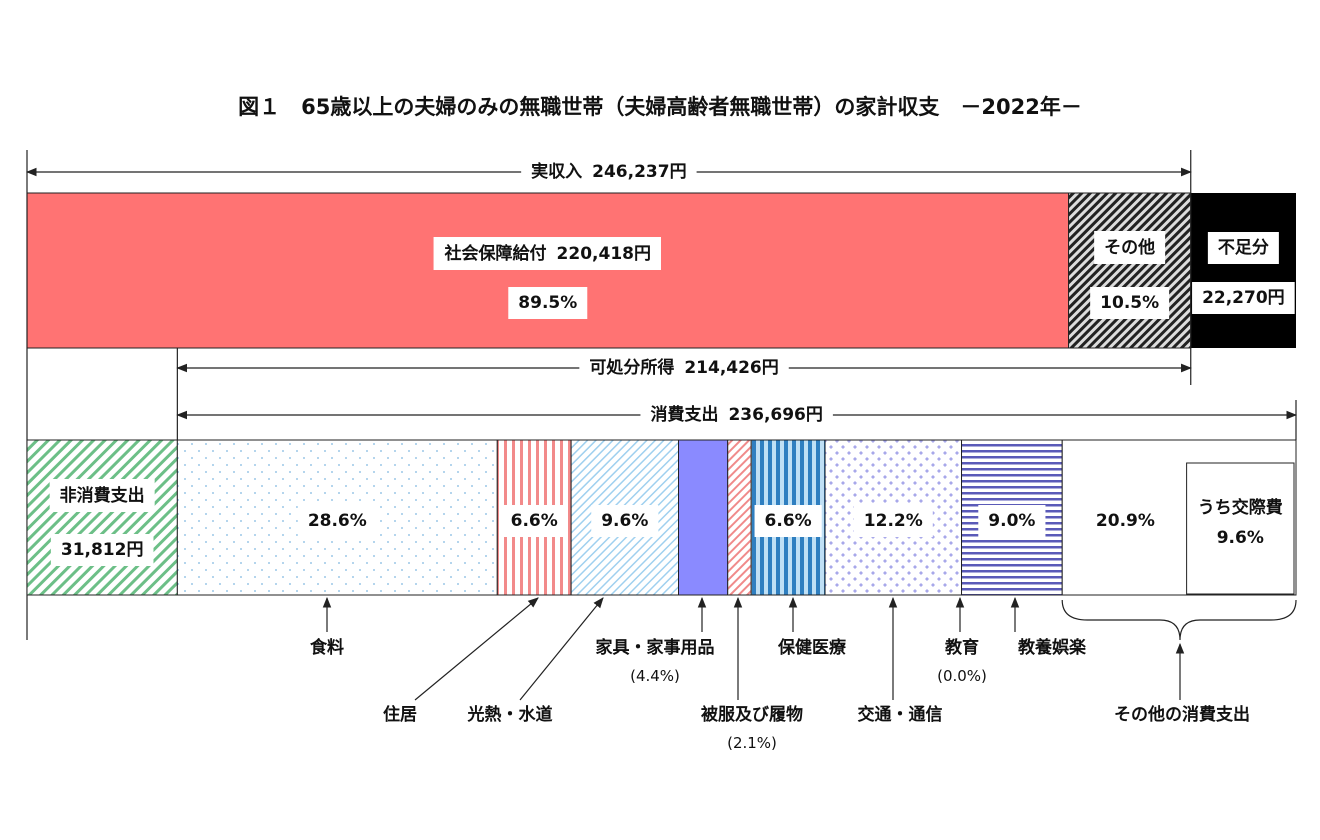 This screenshot has height=840, width=1320. Describe the element at coordinates (556, 171) in the screenshot. I see `label-part: 実収入` at that location.